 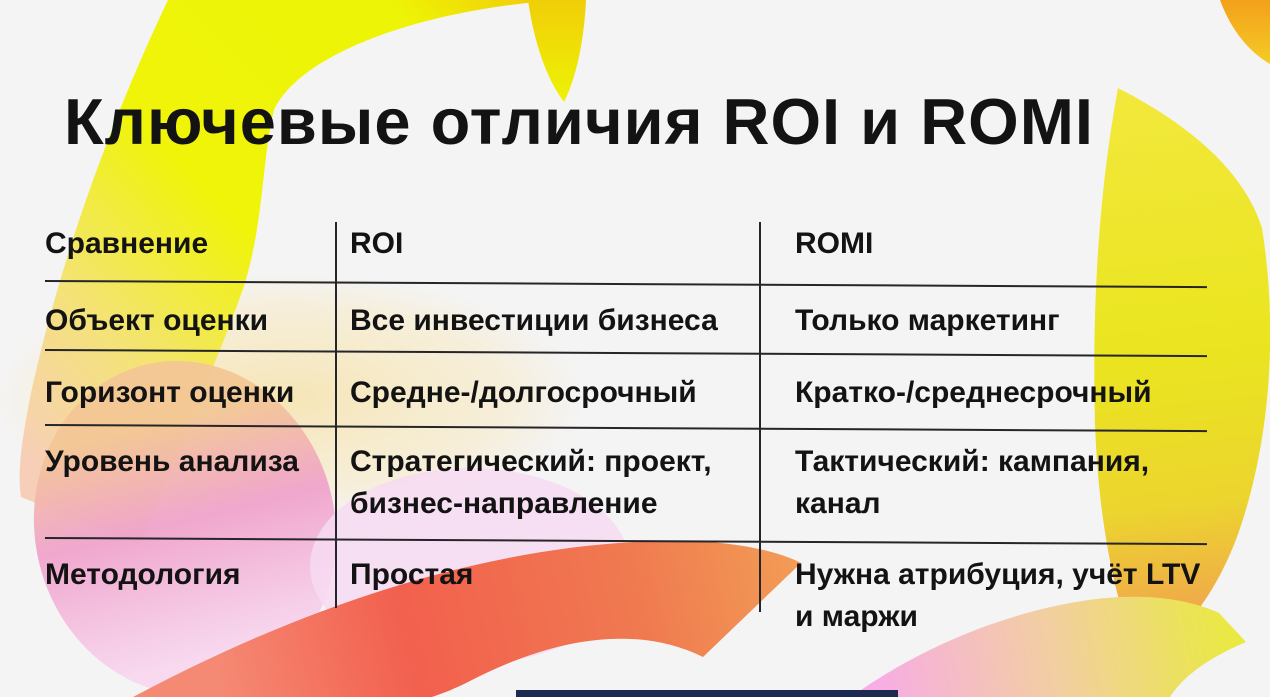 What do you see at coordinates (523, 392) in the screenshot?
I see `cell-roi-horizon: Средне-/долгосрочный` at bounding box center [523, 392].